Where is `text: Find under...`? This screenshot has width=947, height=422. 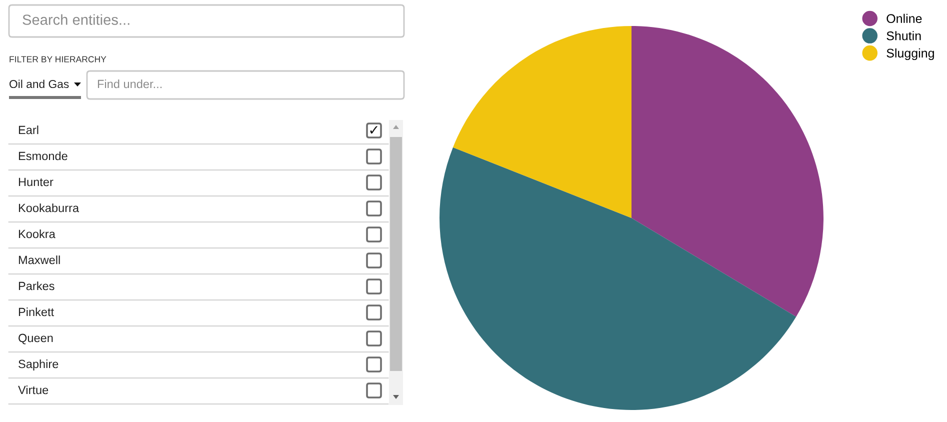 text: Find under... is located at coordinates (130, 84).